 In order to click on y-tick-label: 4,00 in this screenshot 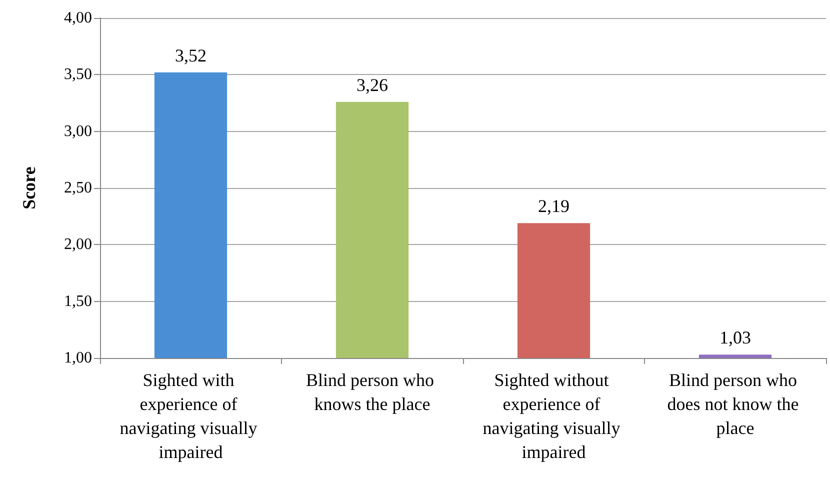, I will do `click(78, 18)`.